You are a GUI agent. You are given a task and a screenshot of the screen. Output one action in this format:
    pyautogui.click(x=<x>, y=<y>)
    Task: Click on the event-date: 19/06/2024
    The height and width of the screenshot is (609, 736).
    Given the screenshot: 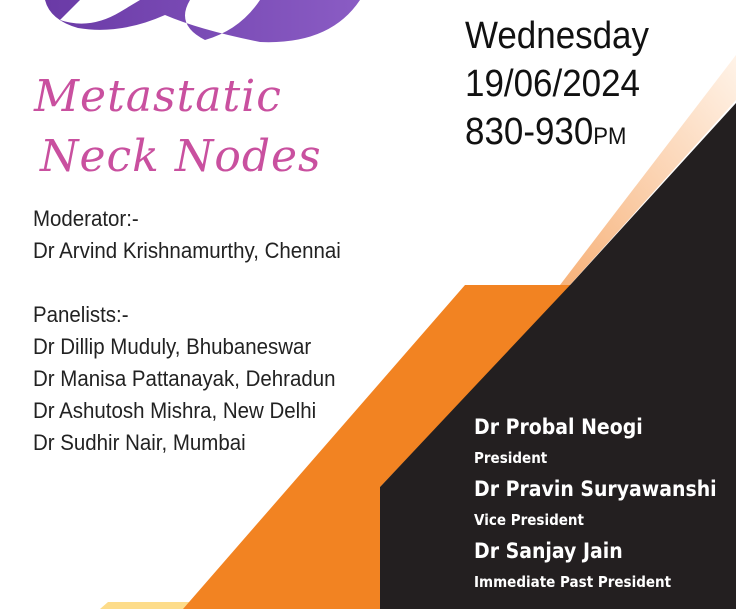 What is the action you would take?
    pyautogui.click(x=552, y=84)
    